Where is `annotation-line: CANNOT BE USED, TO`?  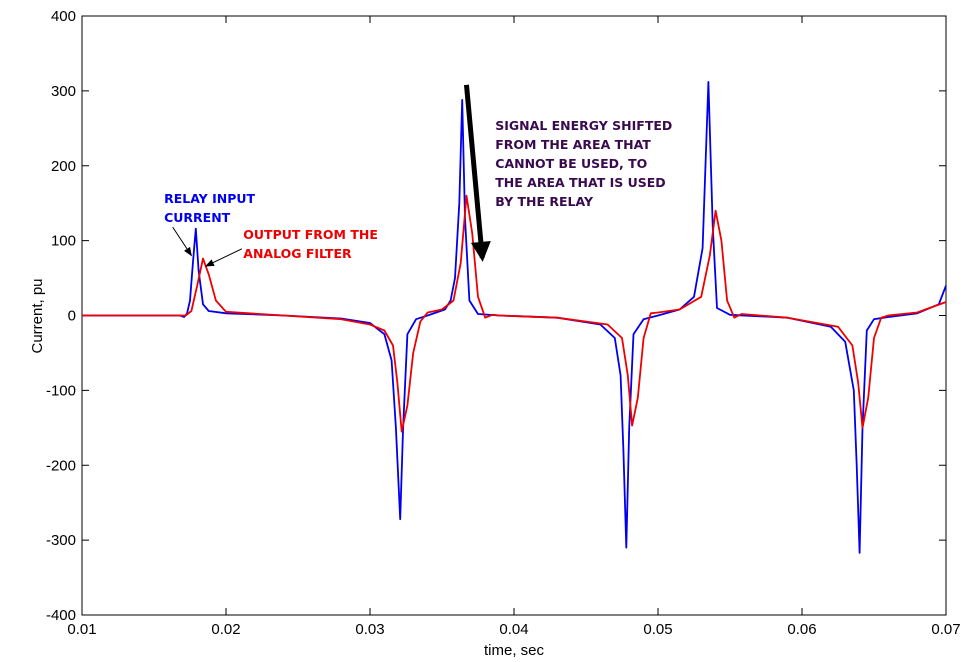 annotation-line: CANNOT BE USED, TO is located at coordinates (571, 163).